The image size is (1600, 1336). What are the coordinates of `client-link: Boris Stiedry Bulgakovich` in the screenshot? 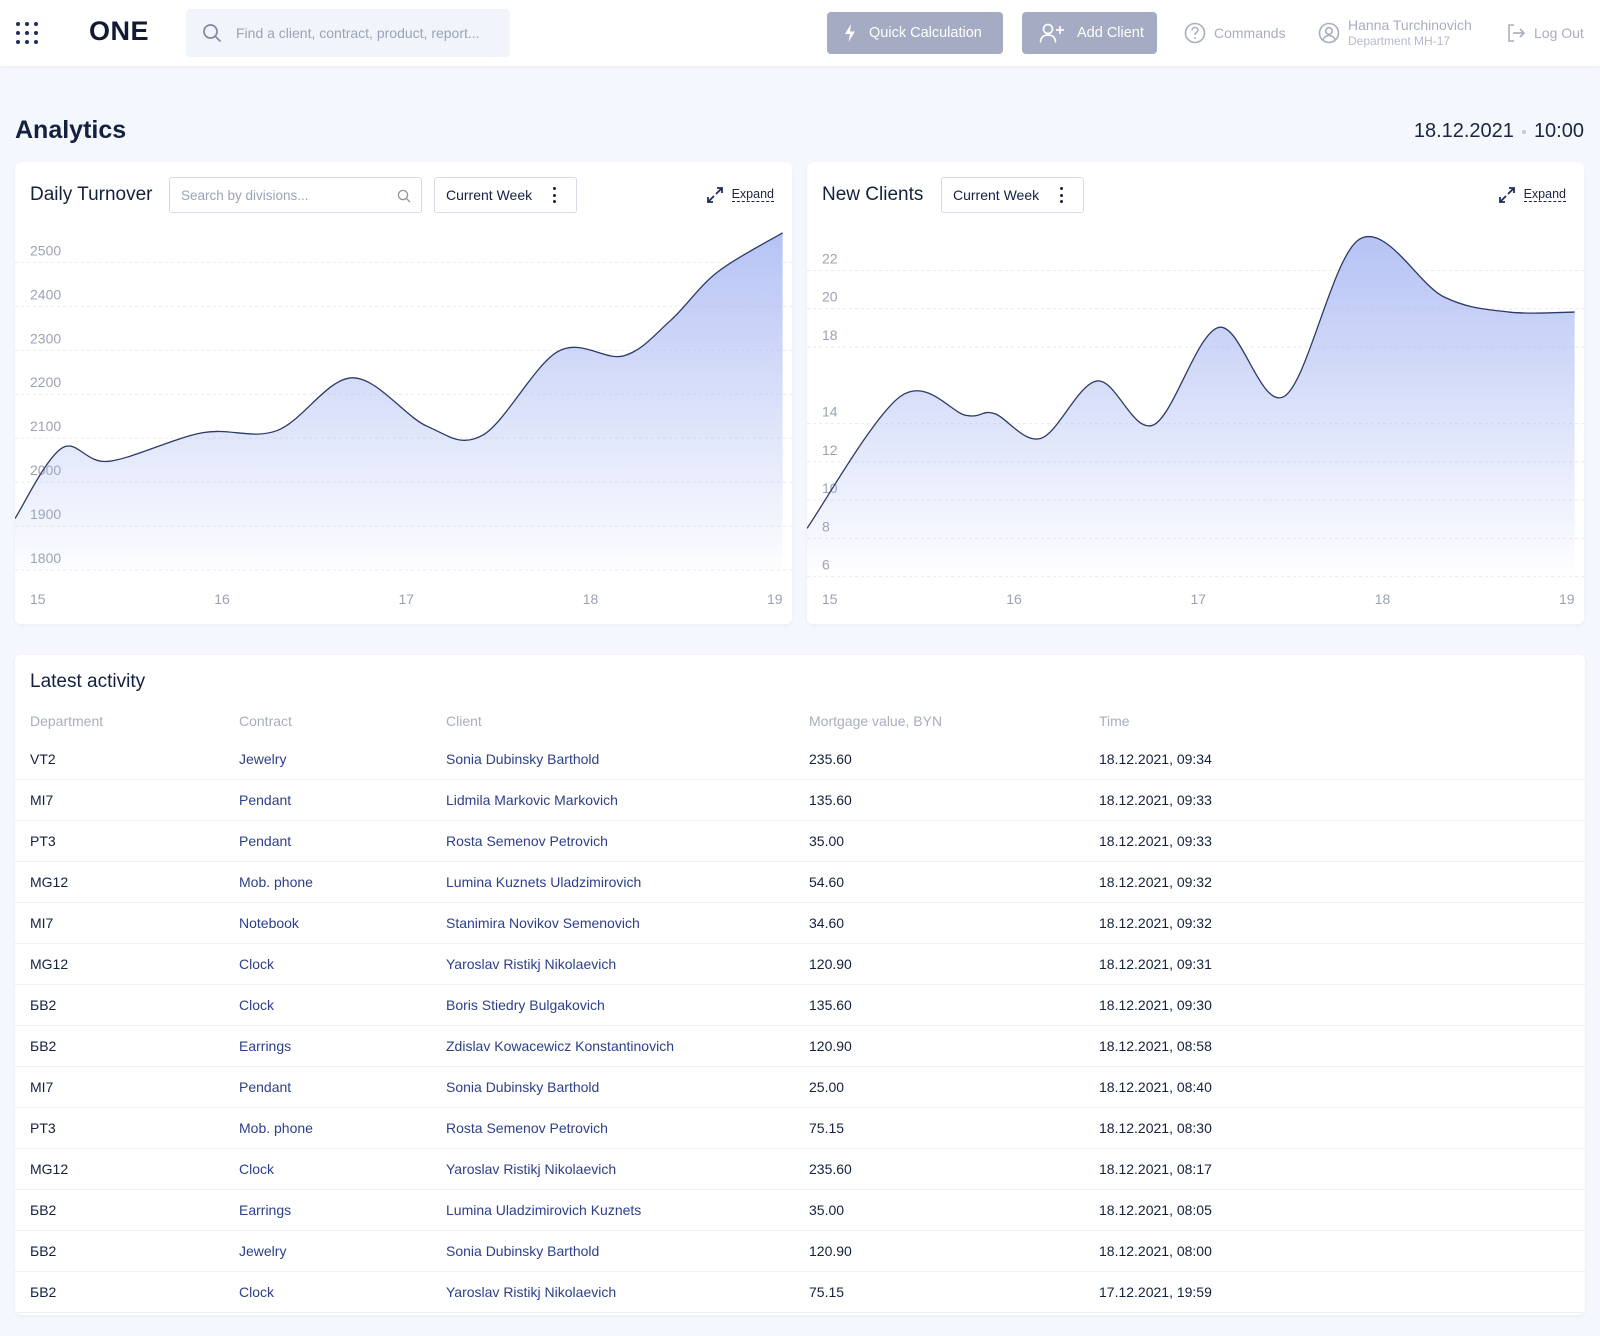 It's located at (525, 1005).